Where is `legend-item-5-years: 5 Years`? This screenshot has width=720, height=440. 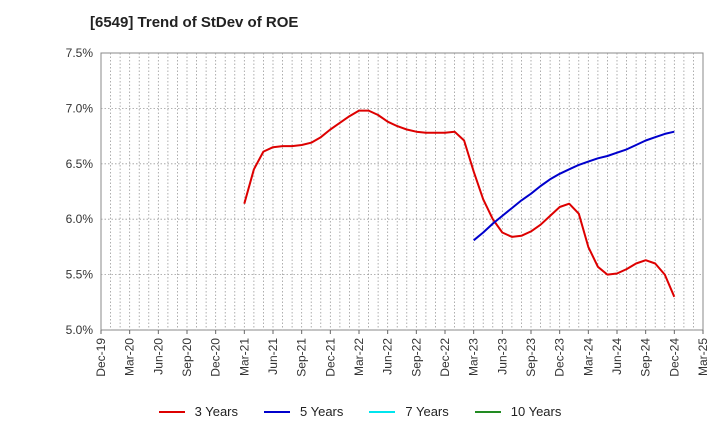
legend-item-5-years: 5 Years is located at coordinates (303, 411).